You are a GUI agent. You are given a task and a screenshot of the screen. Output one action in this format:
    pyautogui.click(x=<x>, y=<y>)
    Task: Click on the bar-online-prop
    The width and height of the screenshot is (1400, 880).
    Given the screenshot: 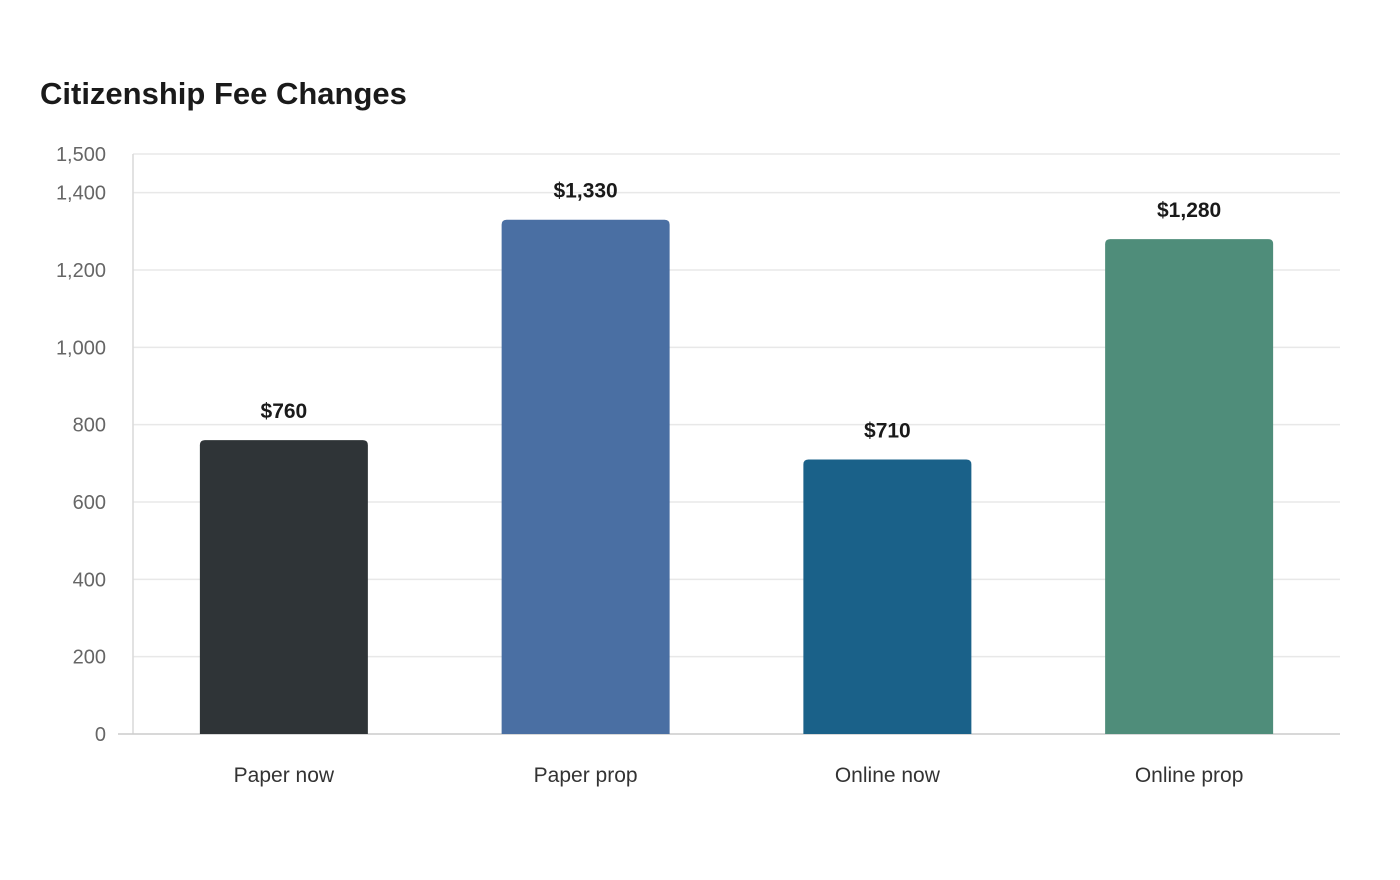 What is the action you would take?
    pyautogui.click(x=1189, y=487)
    